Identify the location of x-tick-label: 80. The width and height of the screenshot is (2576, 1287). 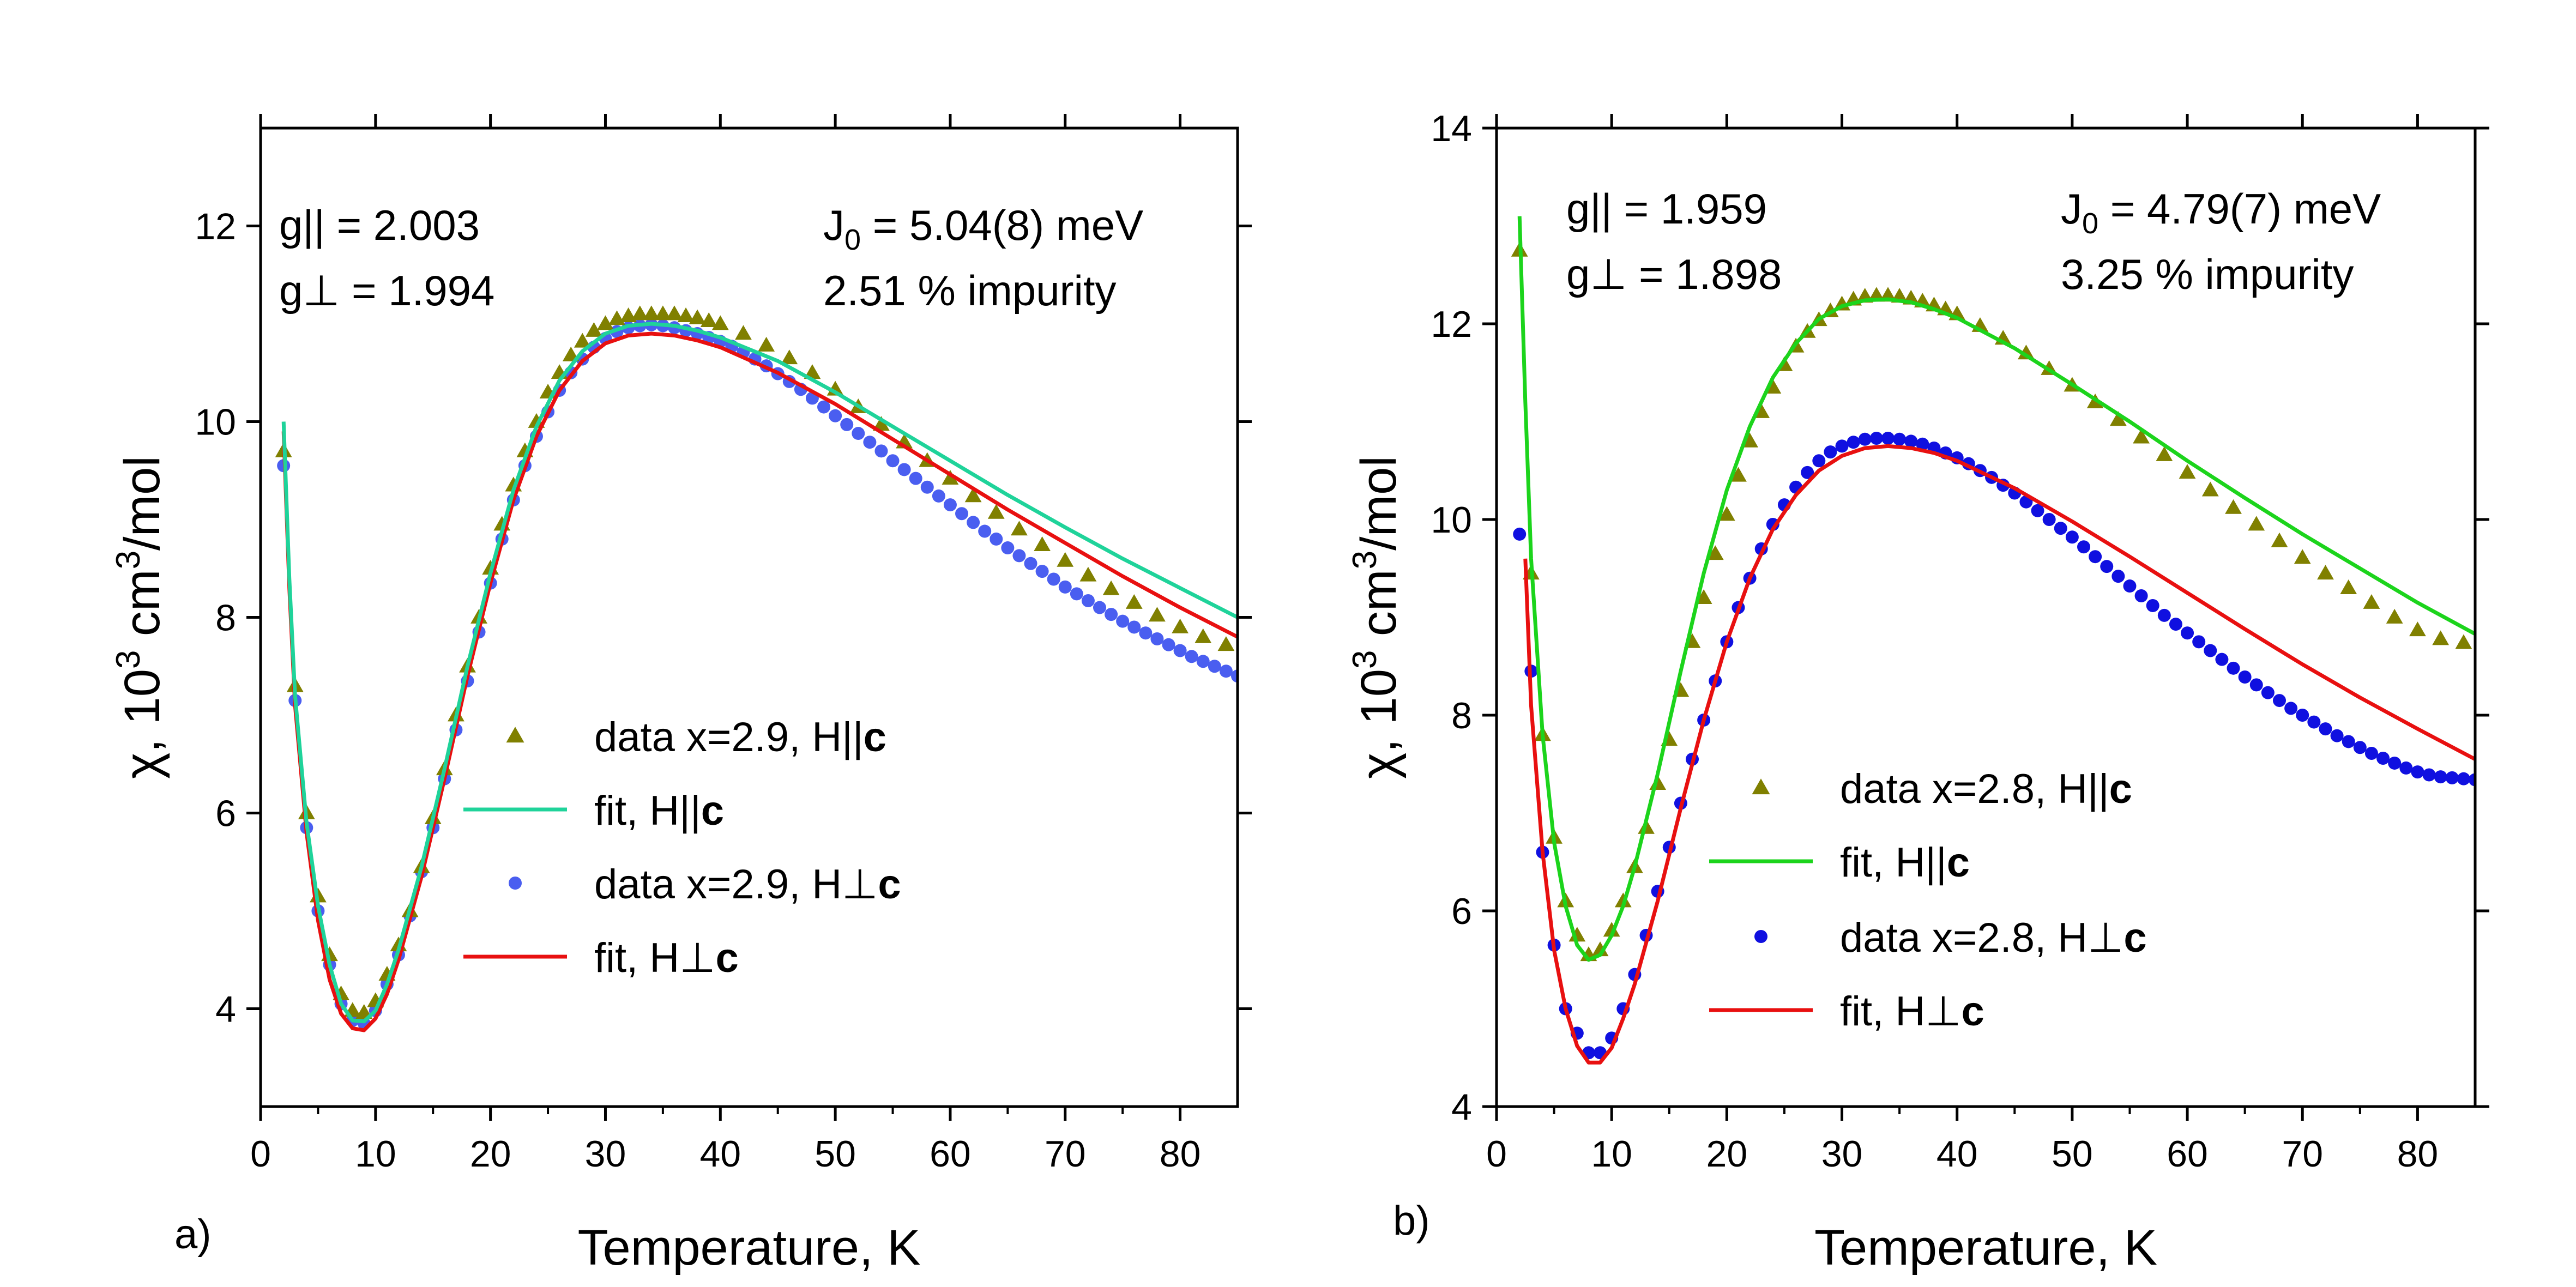
(1181, 1154).